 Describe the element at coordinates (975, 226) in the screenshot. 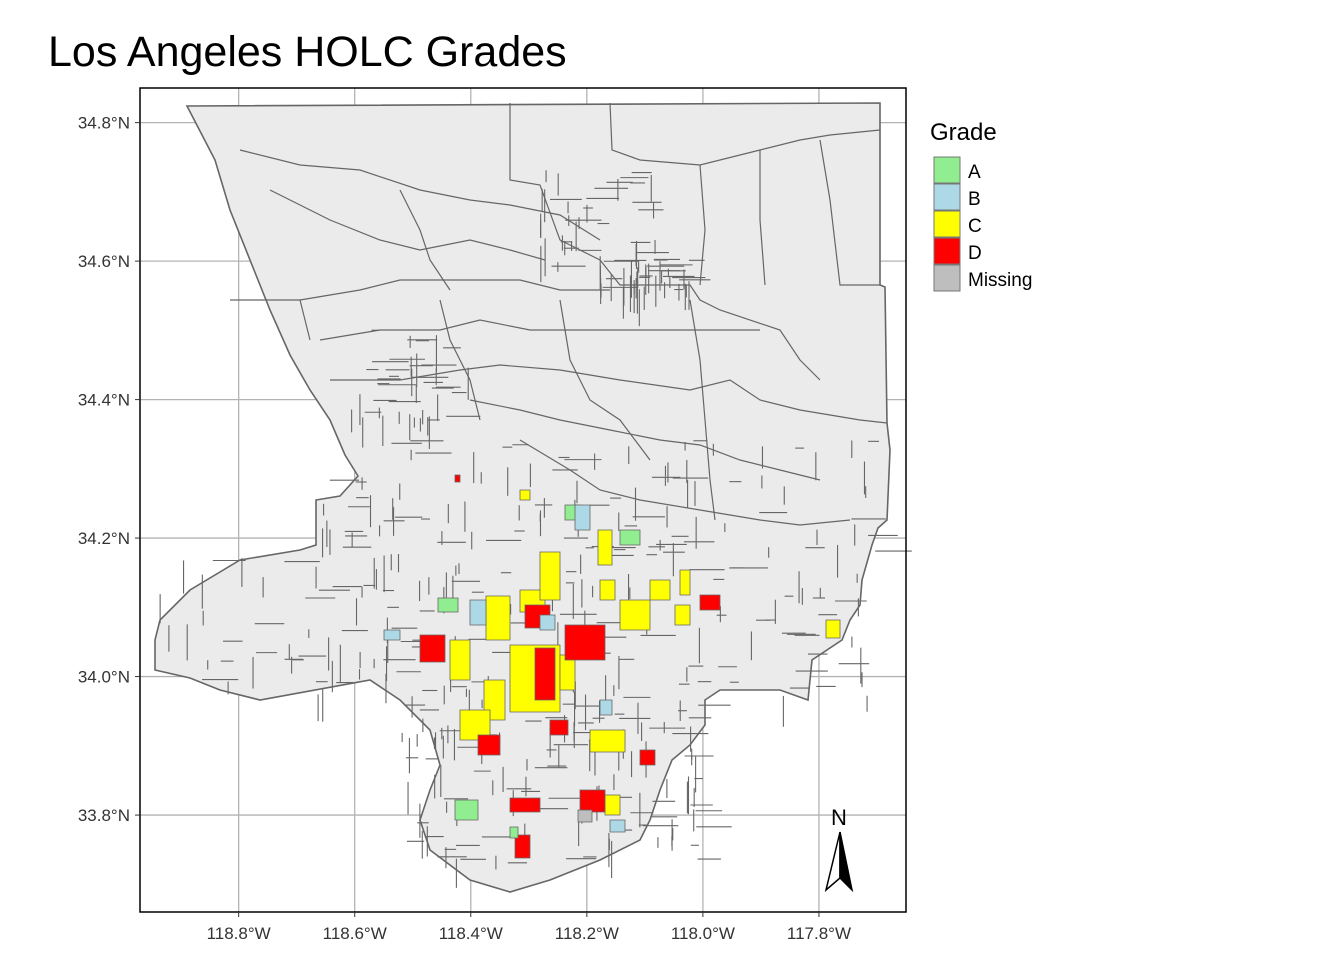

I see `legend-label-c: C` at that location.